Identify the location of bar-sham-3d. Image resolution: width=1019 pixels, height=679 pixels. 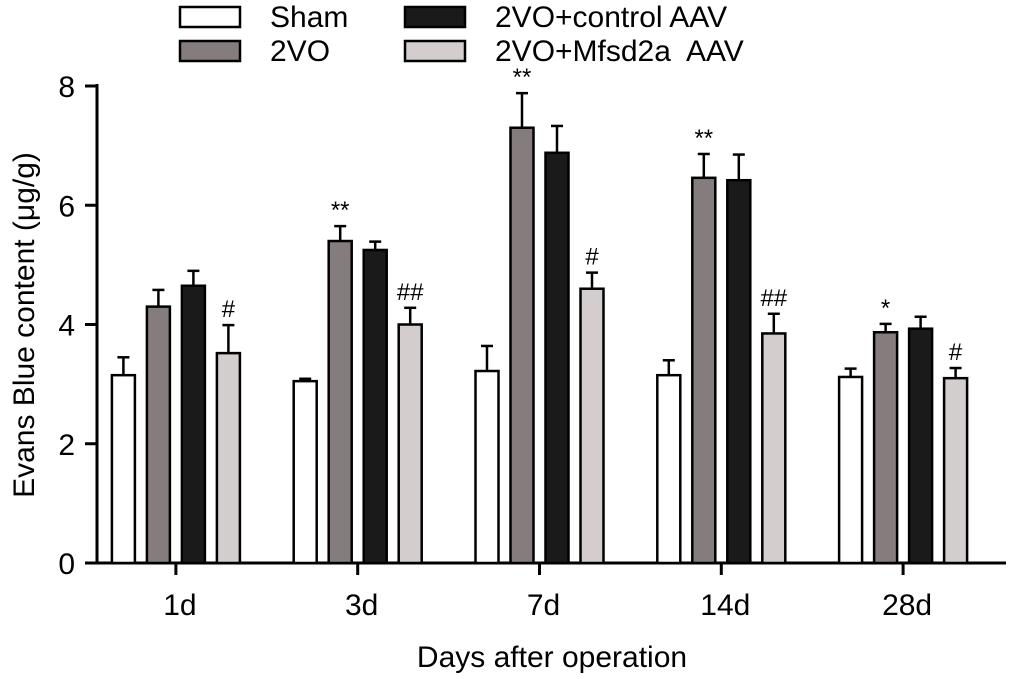
(305, 472).